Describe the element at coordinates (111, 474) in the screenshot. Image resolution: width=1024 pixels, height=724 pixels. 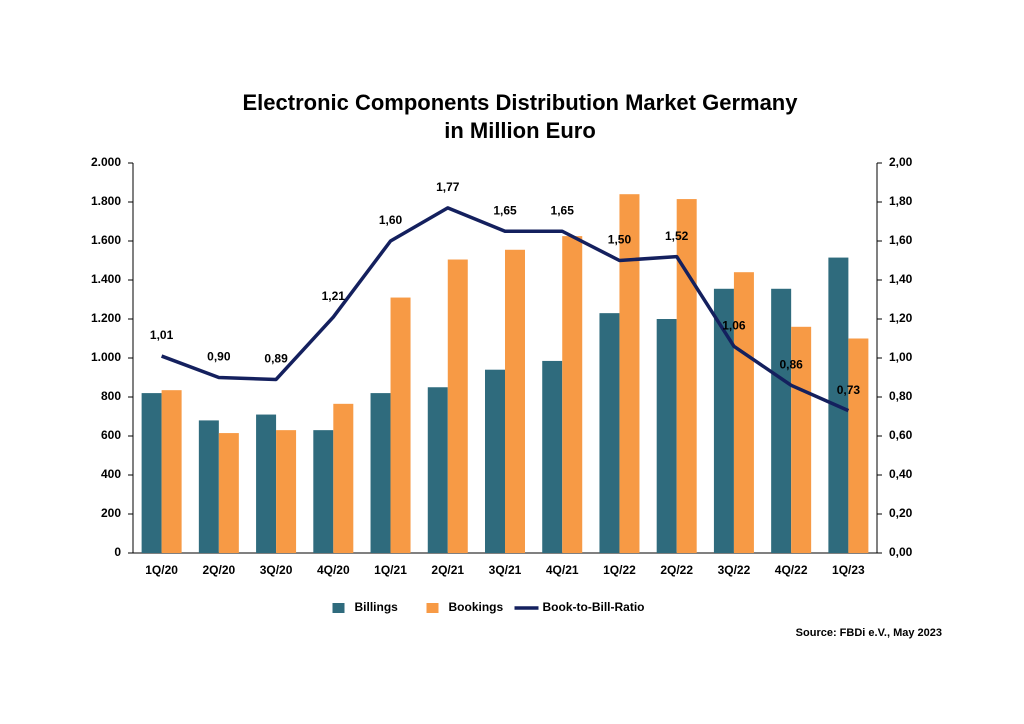
I see `y-tick-label: 400` at that location.